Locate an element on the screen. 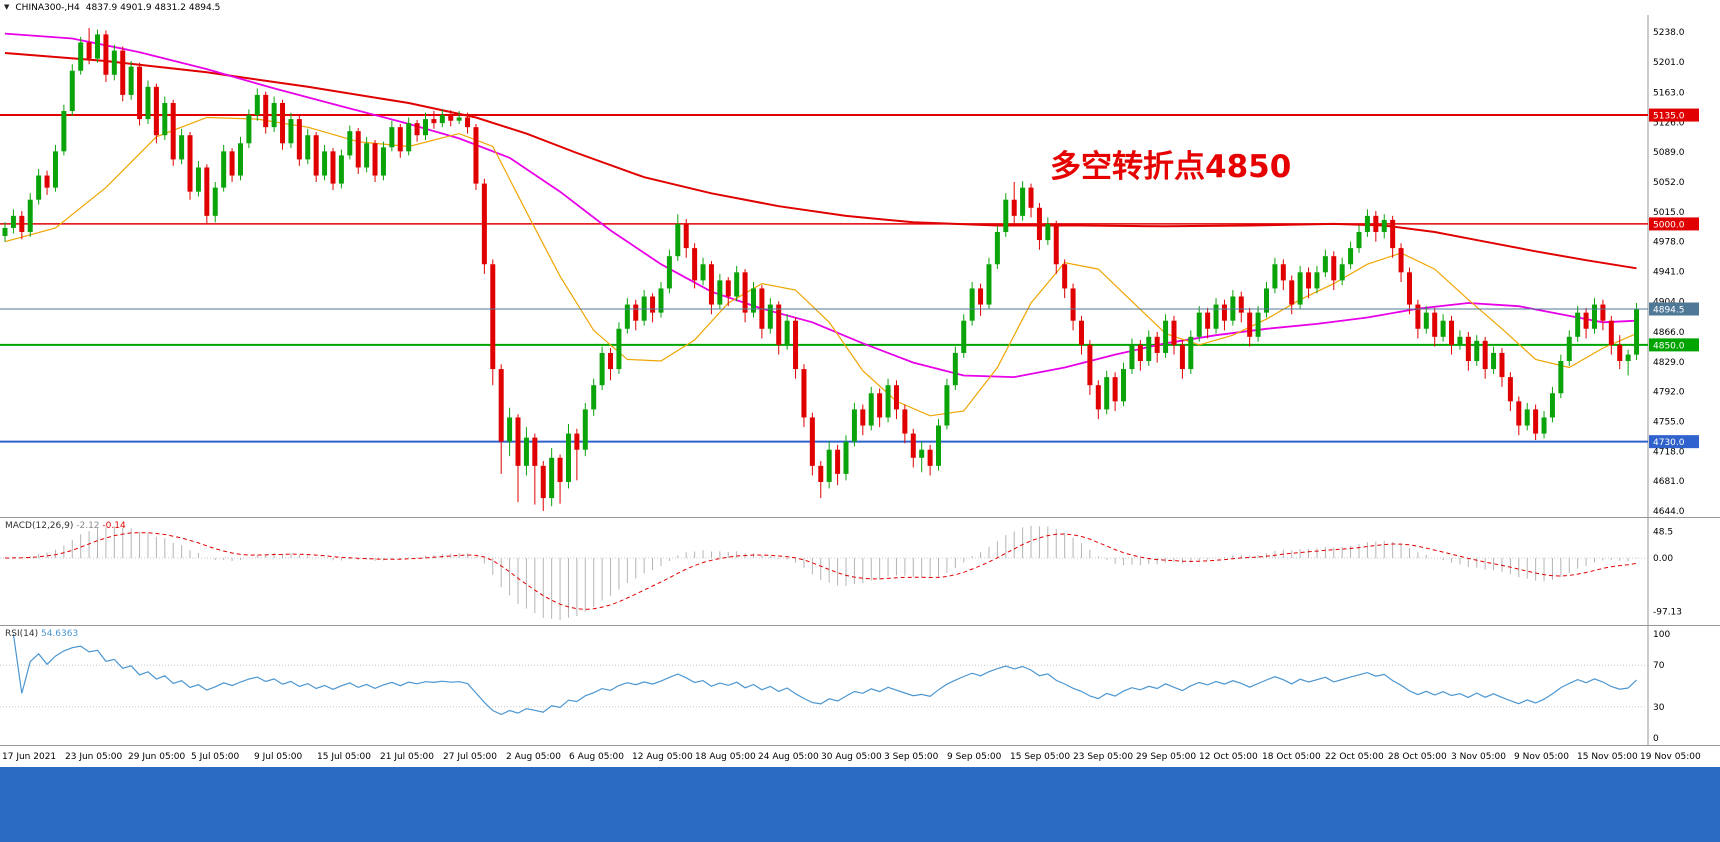  time-label: 9 Jul 05:00 is located at coordinates (278, 757).